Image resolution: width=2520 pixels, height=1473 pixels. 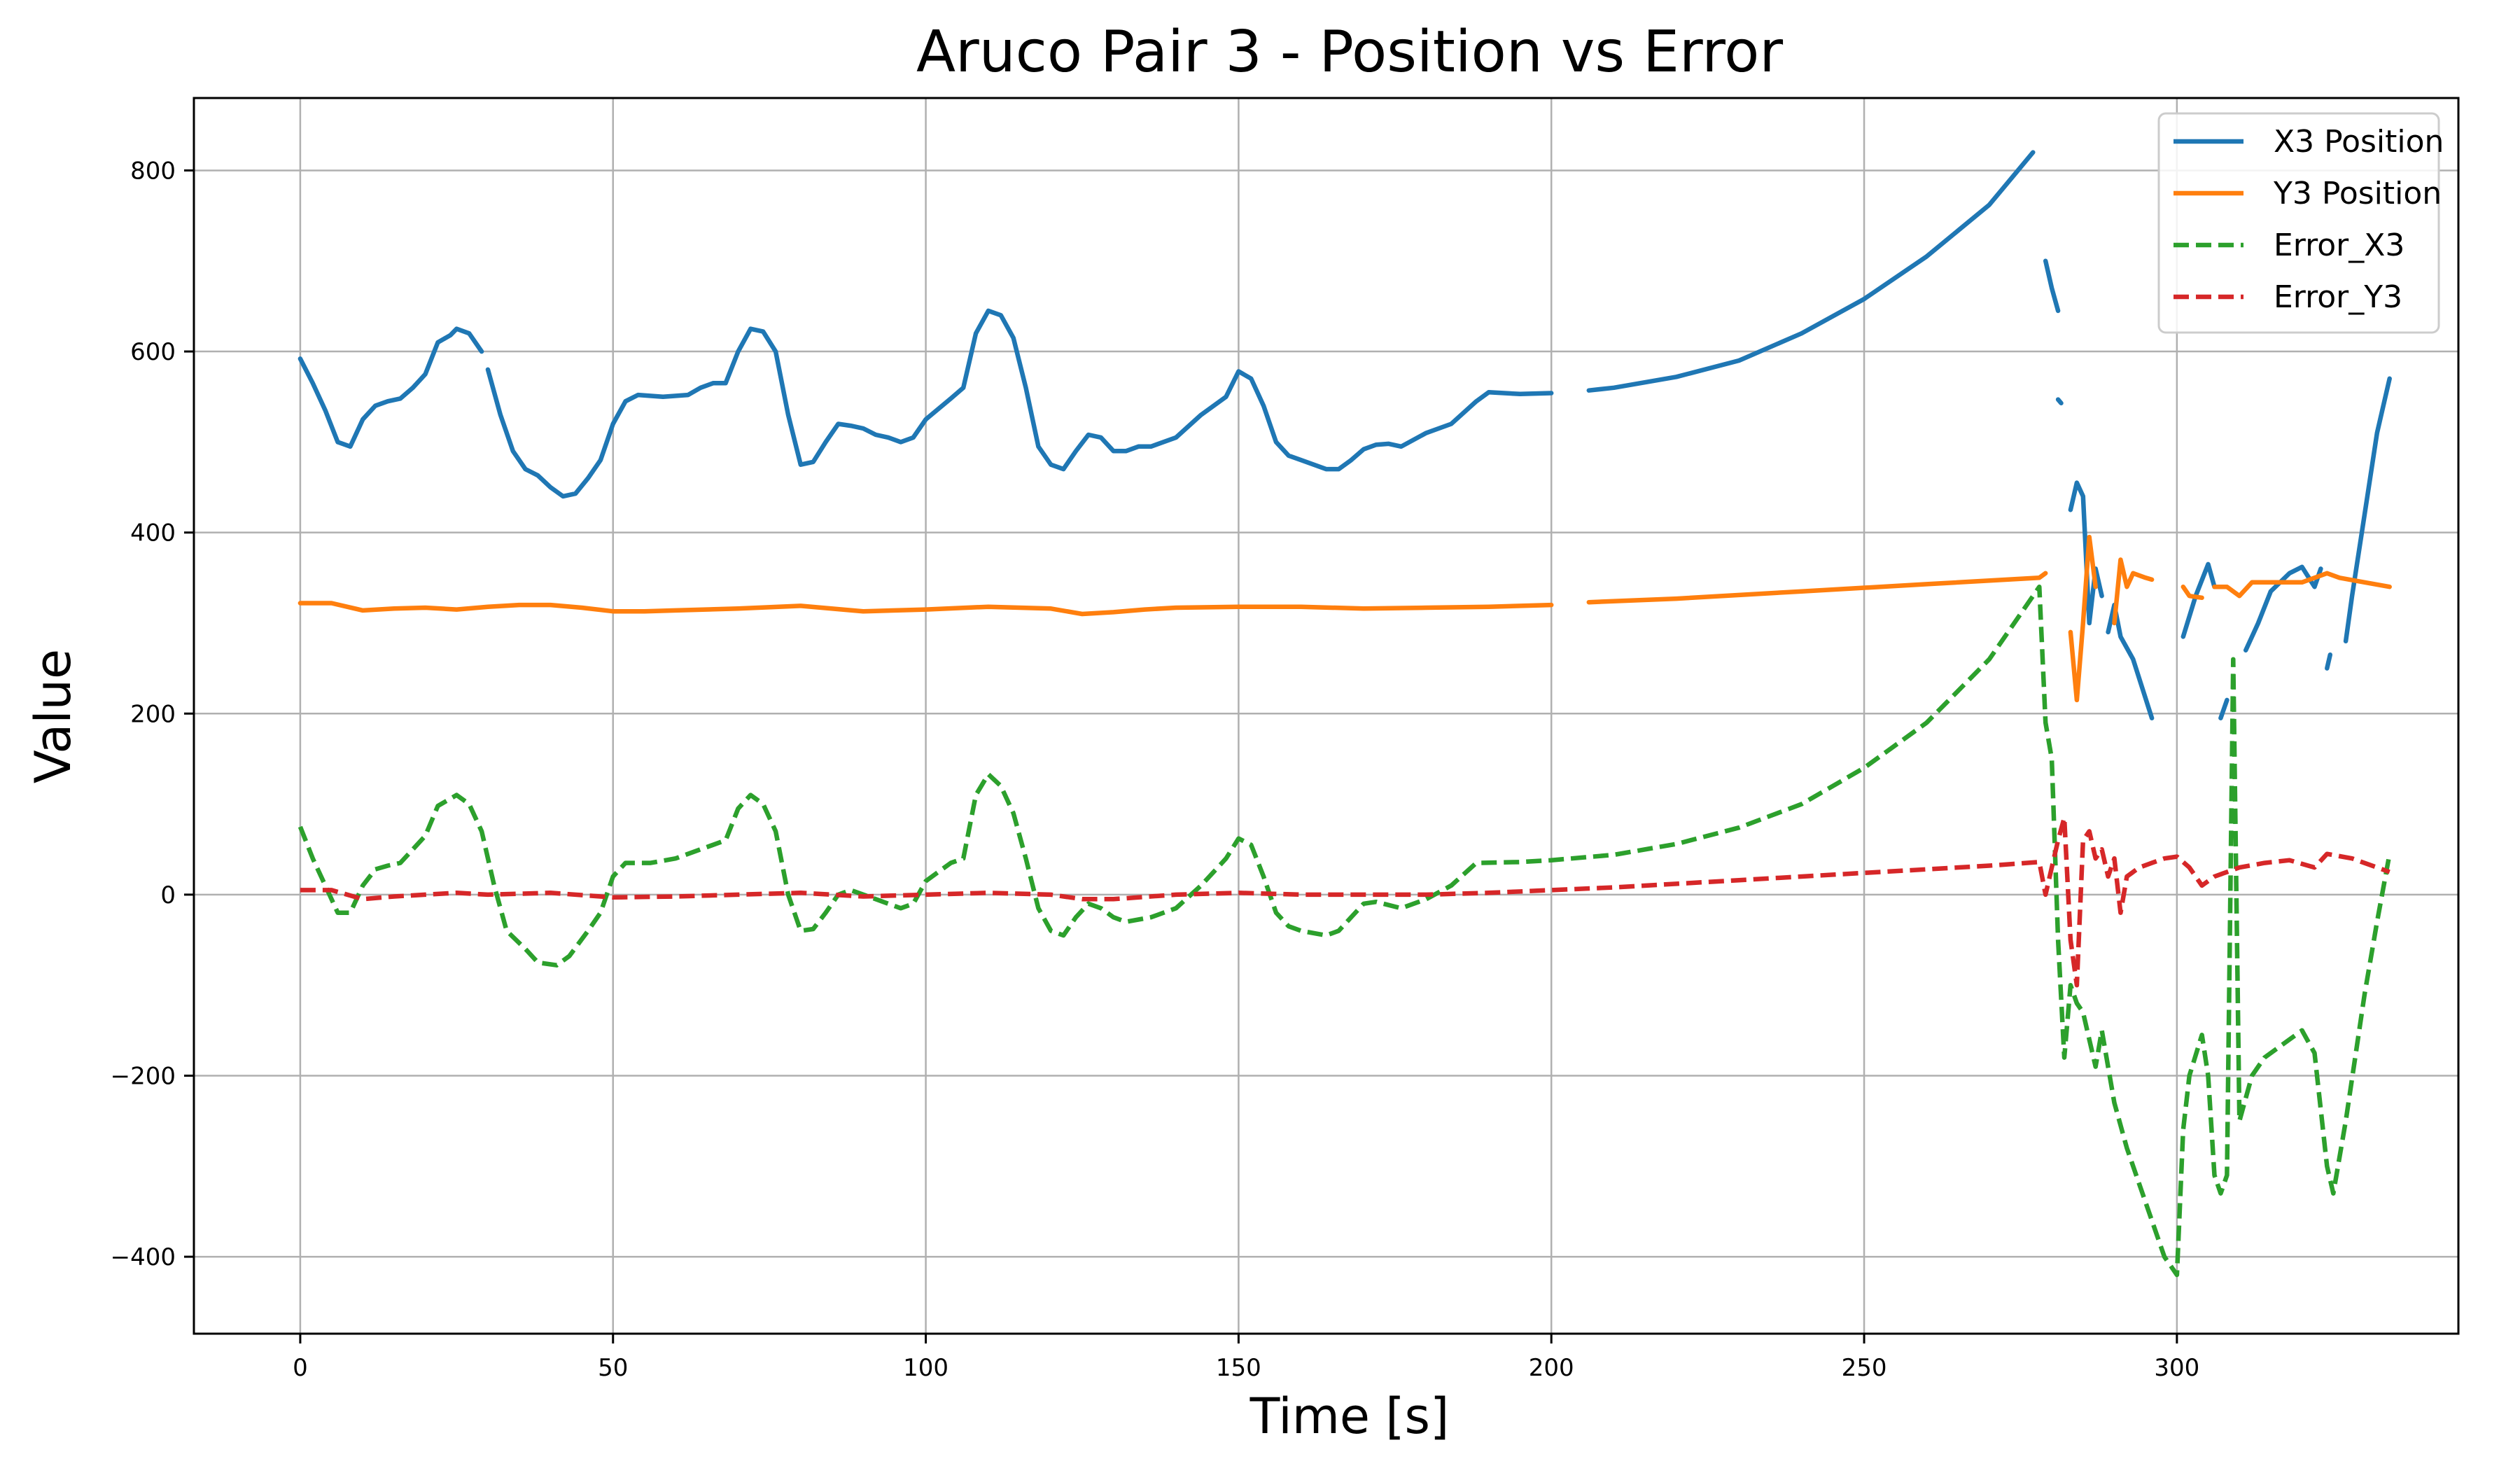 I want to click on x-axis: 0 50 100 150 200 250 300, so click(x=1246, y=1358).